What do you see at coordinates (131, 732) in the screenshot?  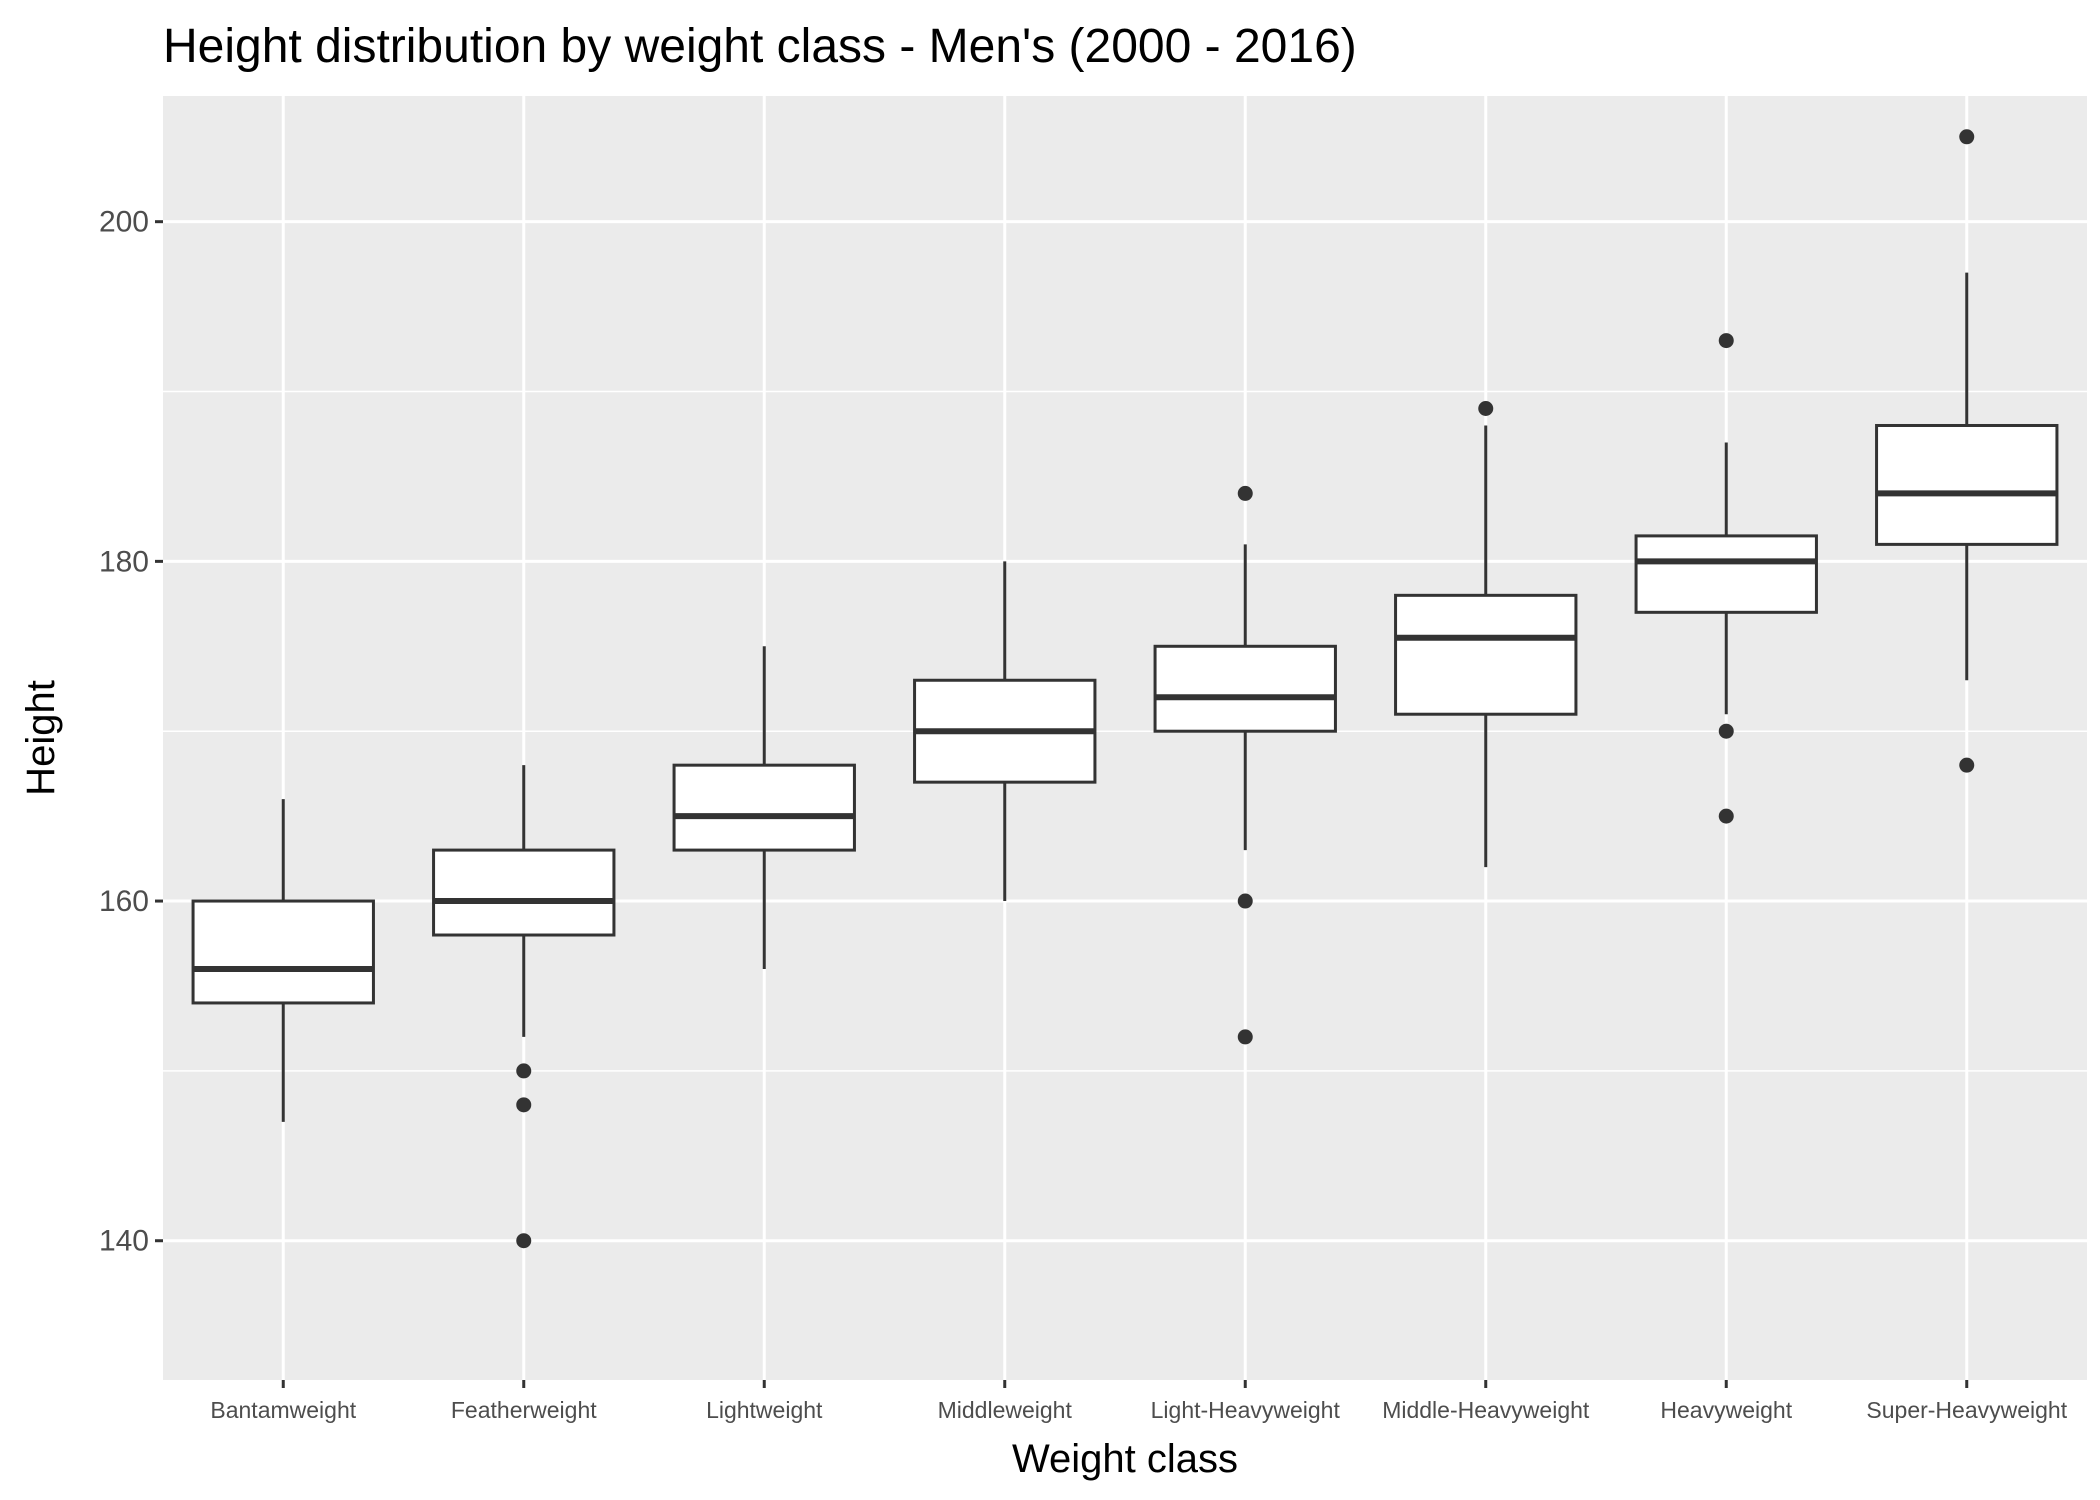 I see `y-axis: 140 160 180 200` at bounding box center [131, 732].